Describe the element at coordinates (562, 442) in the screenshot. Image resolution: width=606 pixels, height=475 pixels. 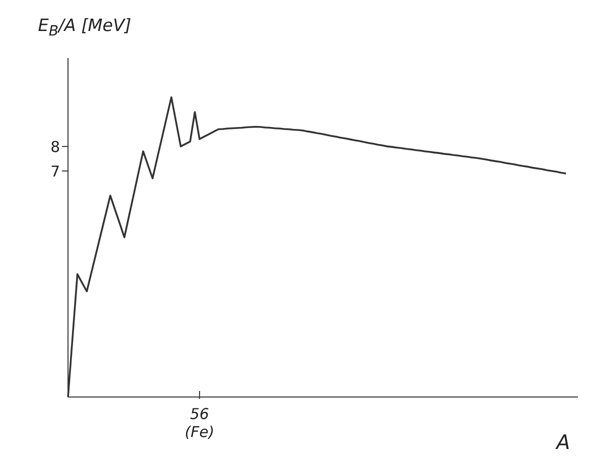
I see `x-axis-title: A` at that location.